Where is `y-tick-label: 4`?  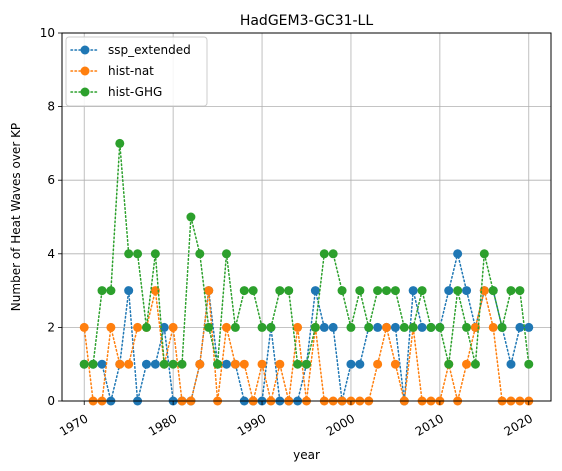
y-tick-label: 4 is located at coordinates (51, 254).